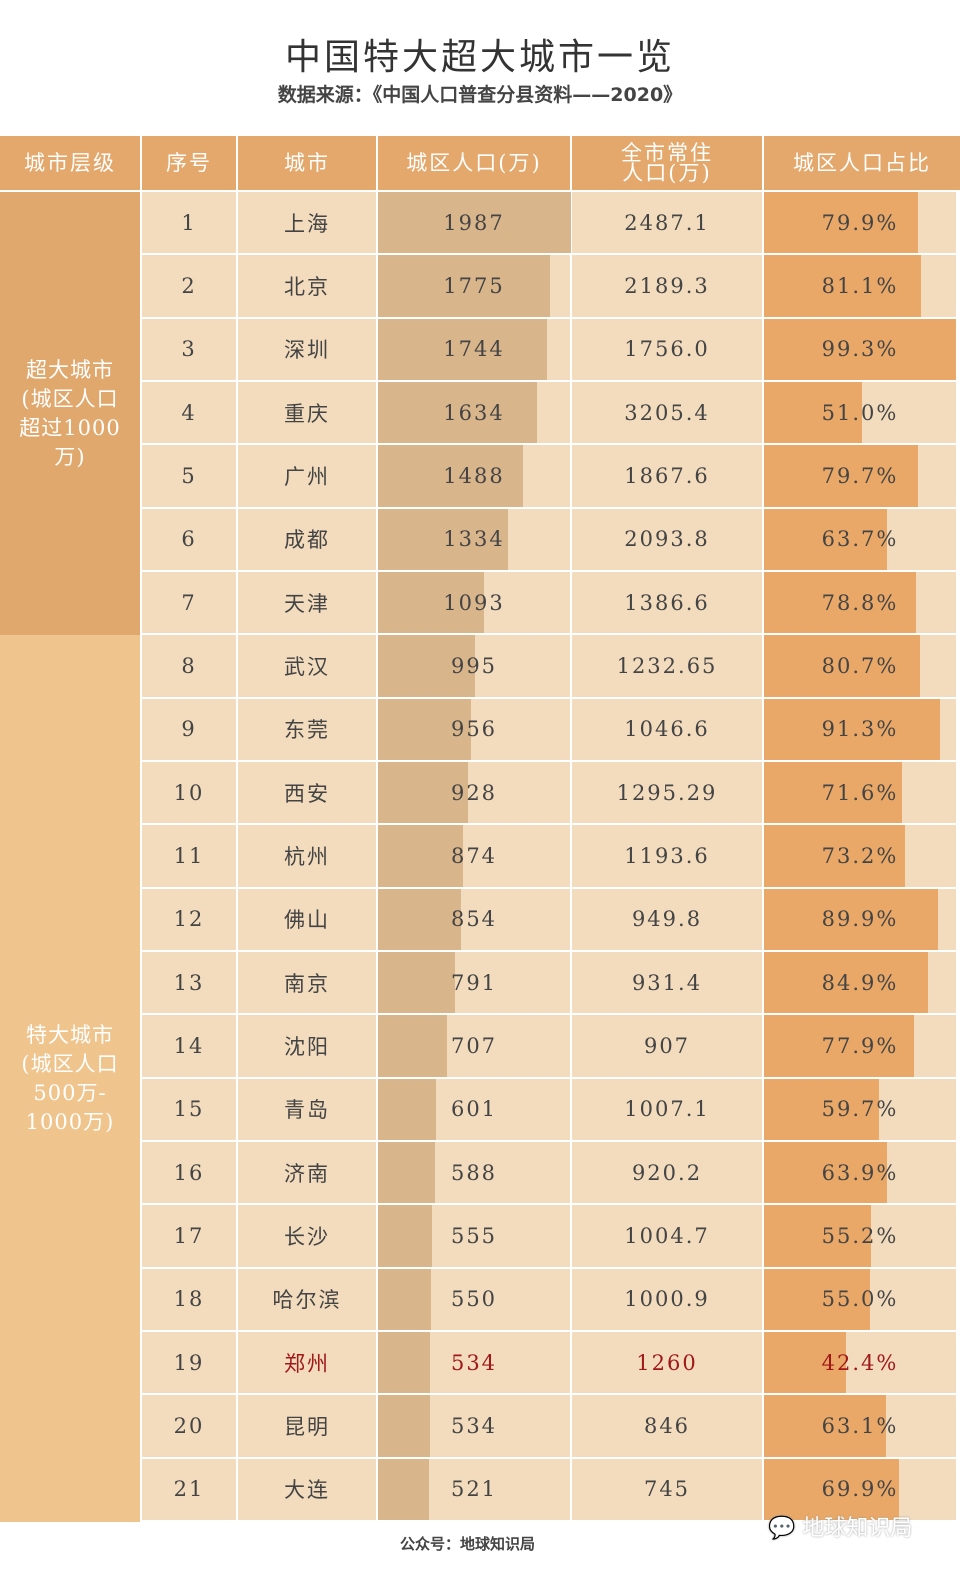  Describe the element at coordinates (860, 729) in the screenshot. I see `cell-ratio-text: 91.3%` at that location.